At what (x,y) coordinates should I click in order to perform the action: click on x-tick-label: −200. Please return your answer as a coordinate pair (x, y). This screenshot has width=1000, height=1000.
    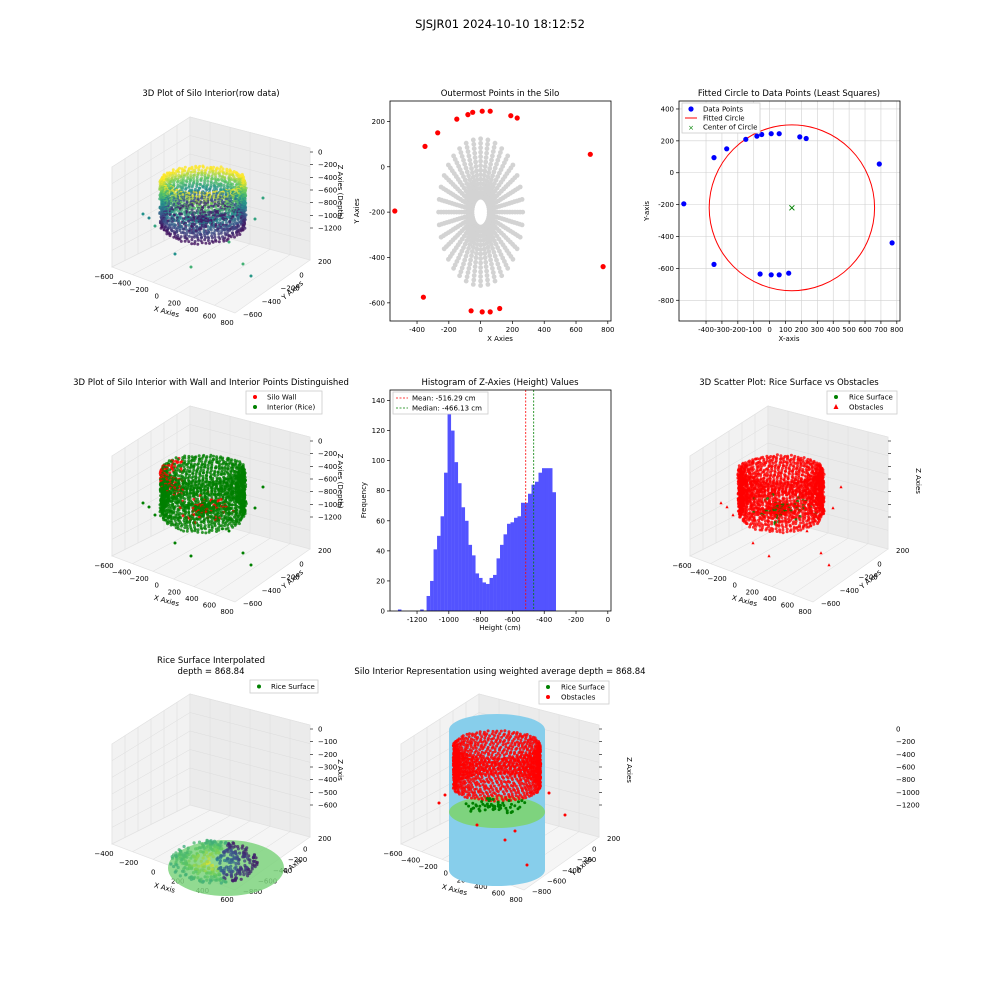
    Looking at the image, I should click on (717, 579).